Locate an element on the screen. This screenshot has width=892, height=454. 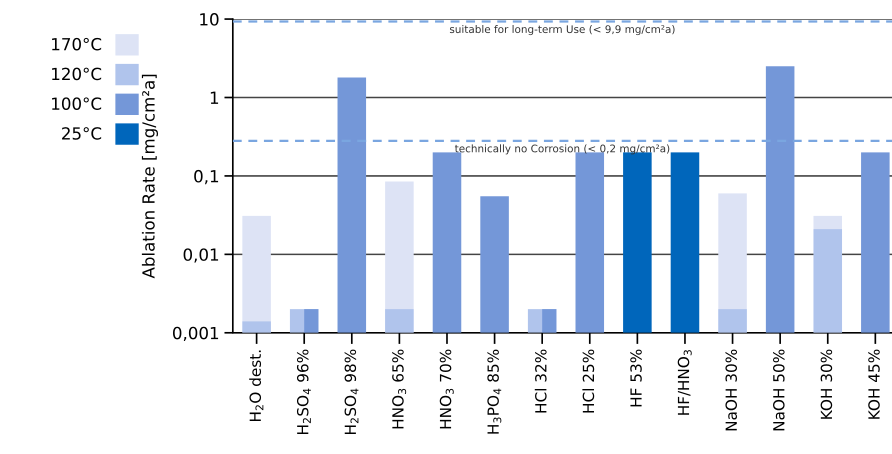
ref-line-label: suitable for long-term Use (< 9,9 mg/cm²a) is located at coordinates (562, 30).